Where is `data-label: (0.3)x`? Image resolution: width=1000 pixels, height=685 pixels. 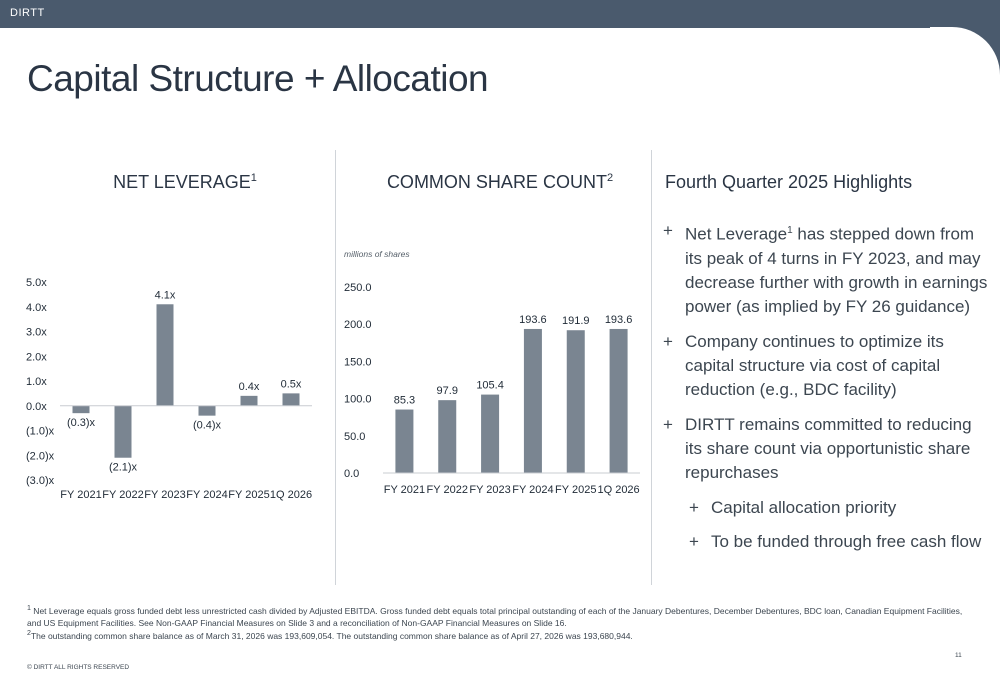
data-label: (0.3)x is located at coordinates (81, 423).